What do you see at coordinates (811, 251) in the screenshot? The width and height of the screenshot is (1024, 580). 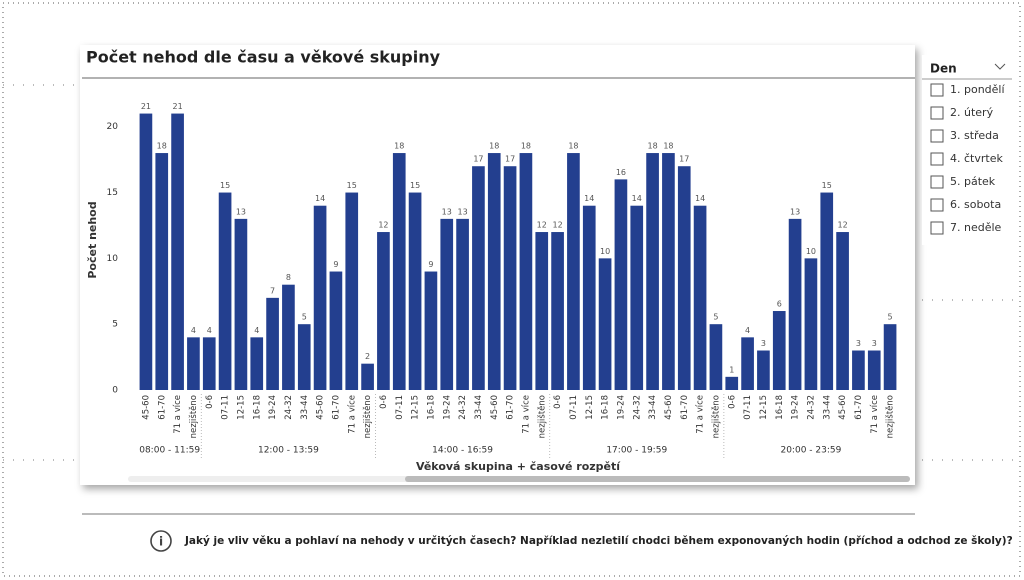 I see `data-label: 10` at bounding box center [811, 251].